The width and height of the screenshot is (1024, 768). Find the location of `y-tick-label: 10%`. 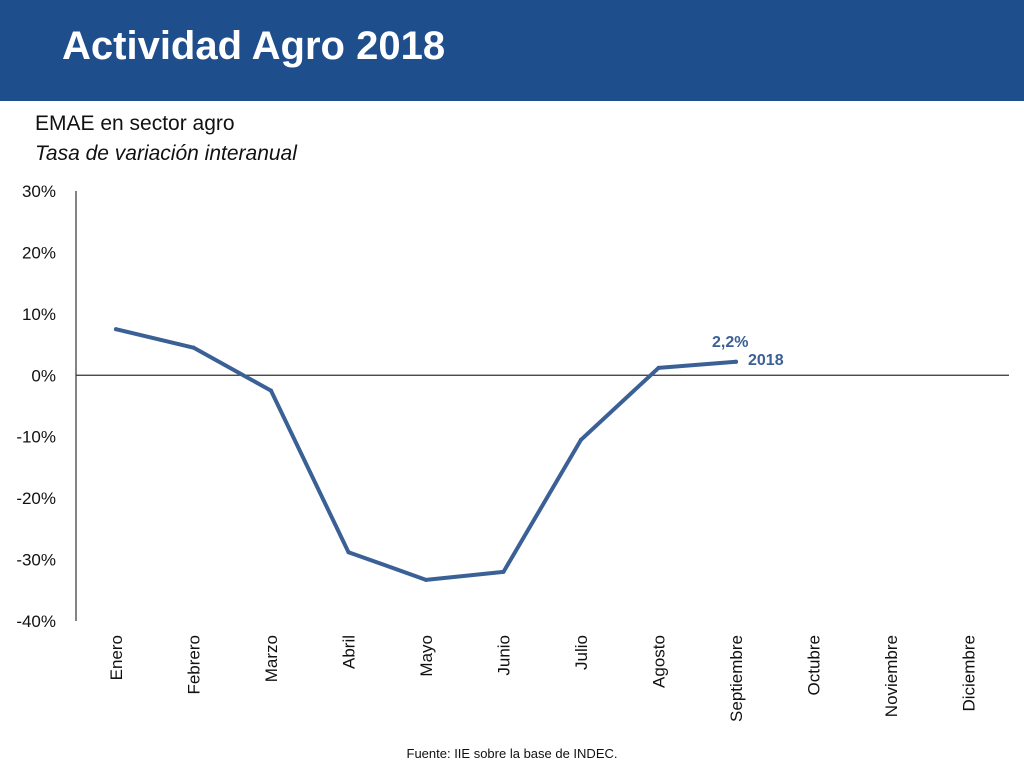

y-tick-label: 10% is located at coordinates (39, 314).